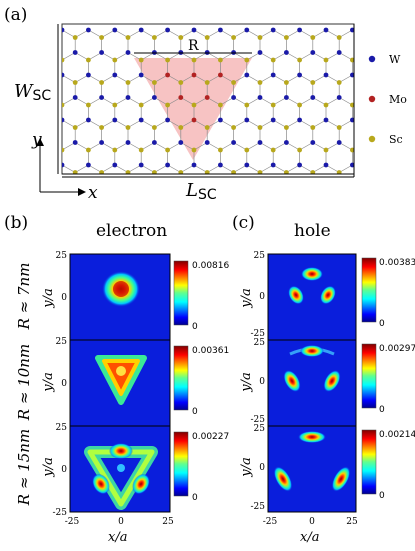 Image resolution: width=415 pixels, height=551 pixels. Describe the element at coordinates (262, 468) in the screenshot. I see `h-ytick-0-3: 0` at that location.